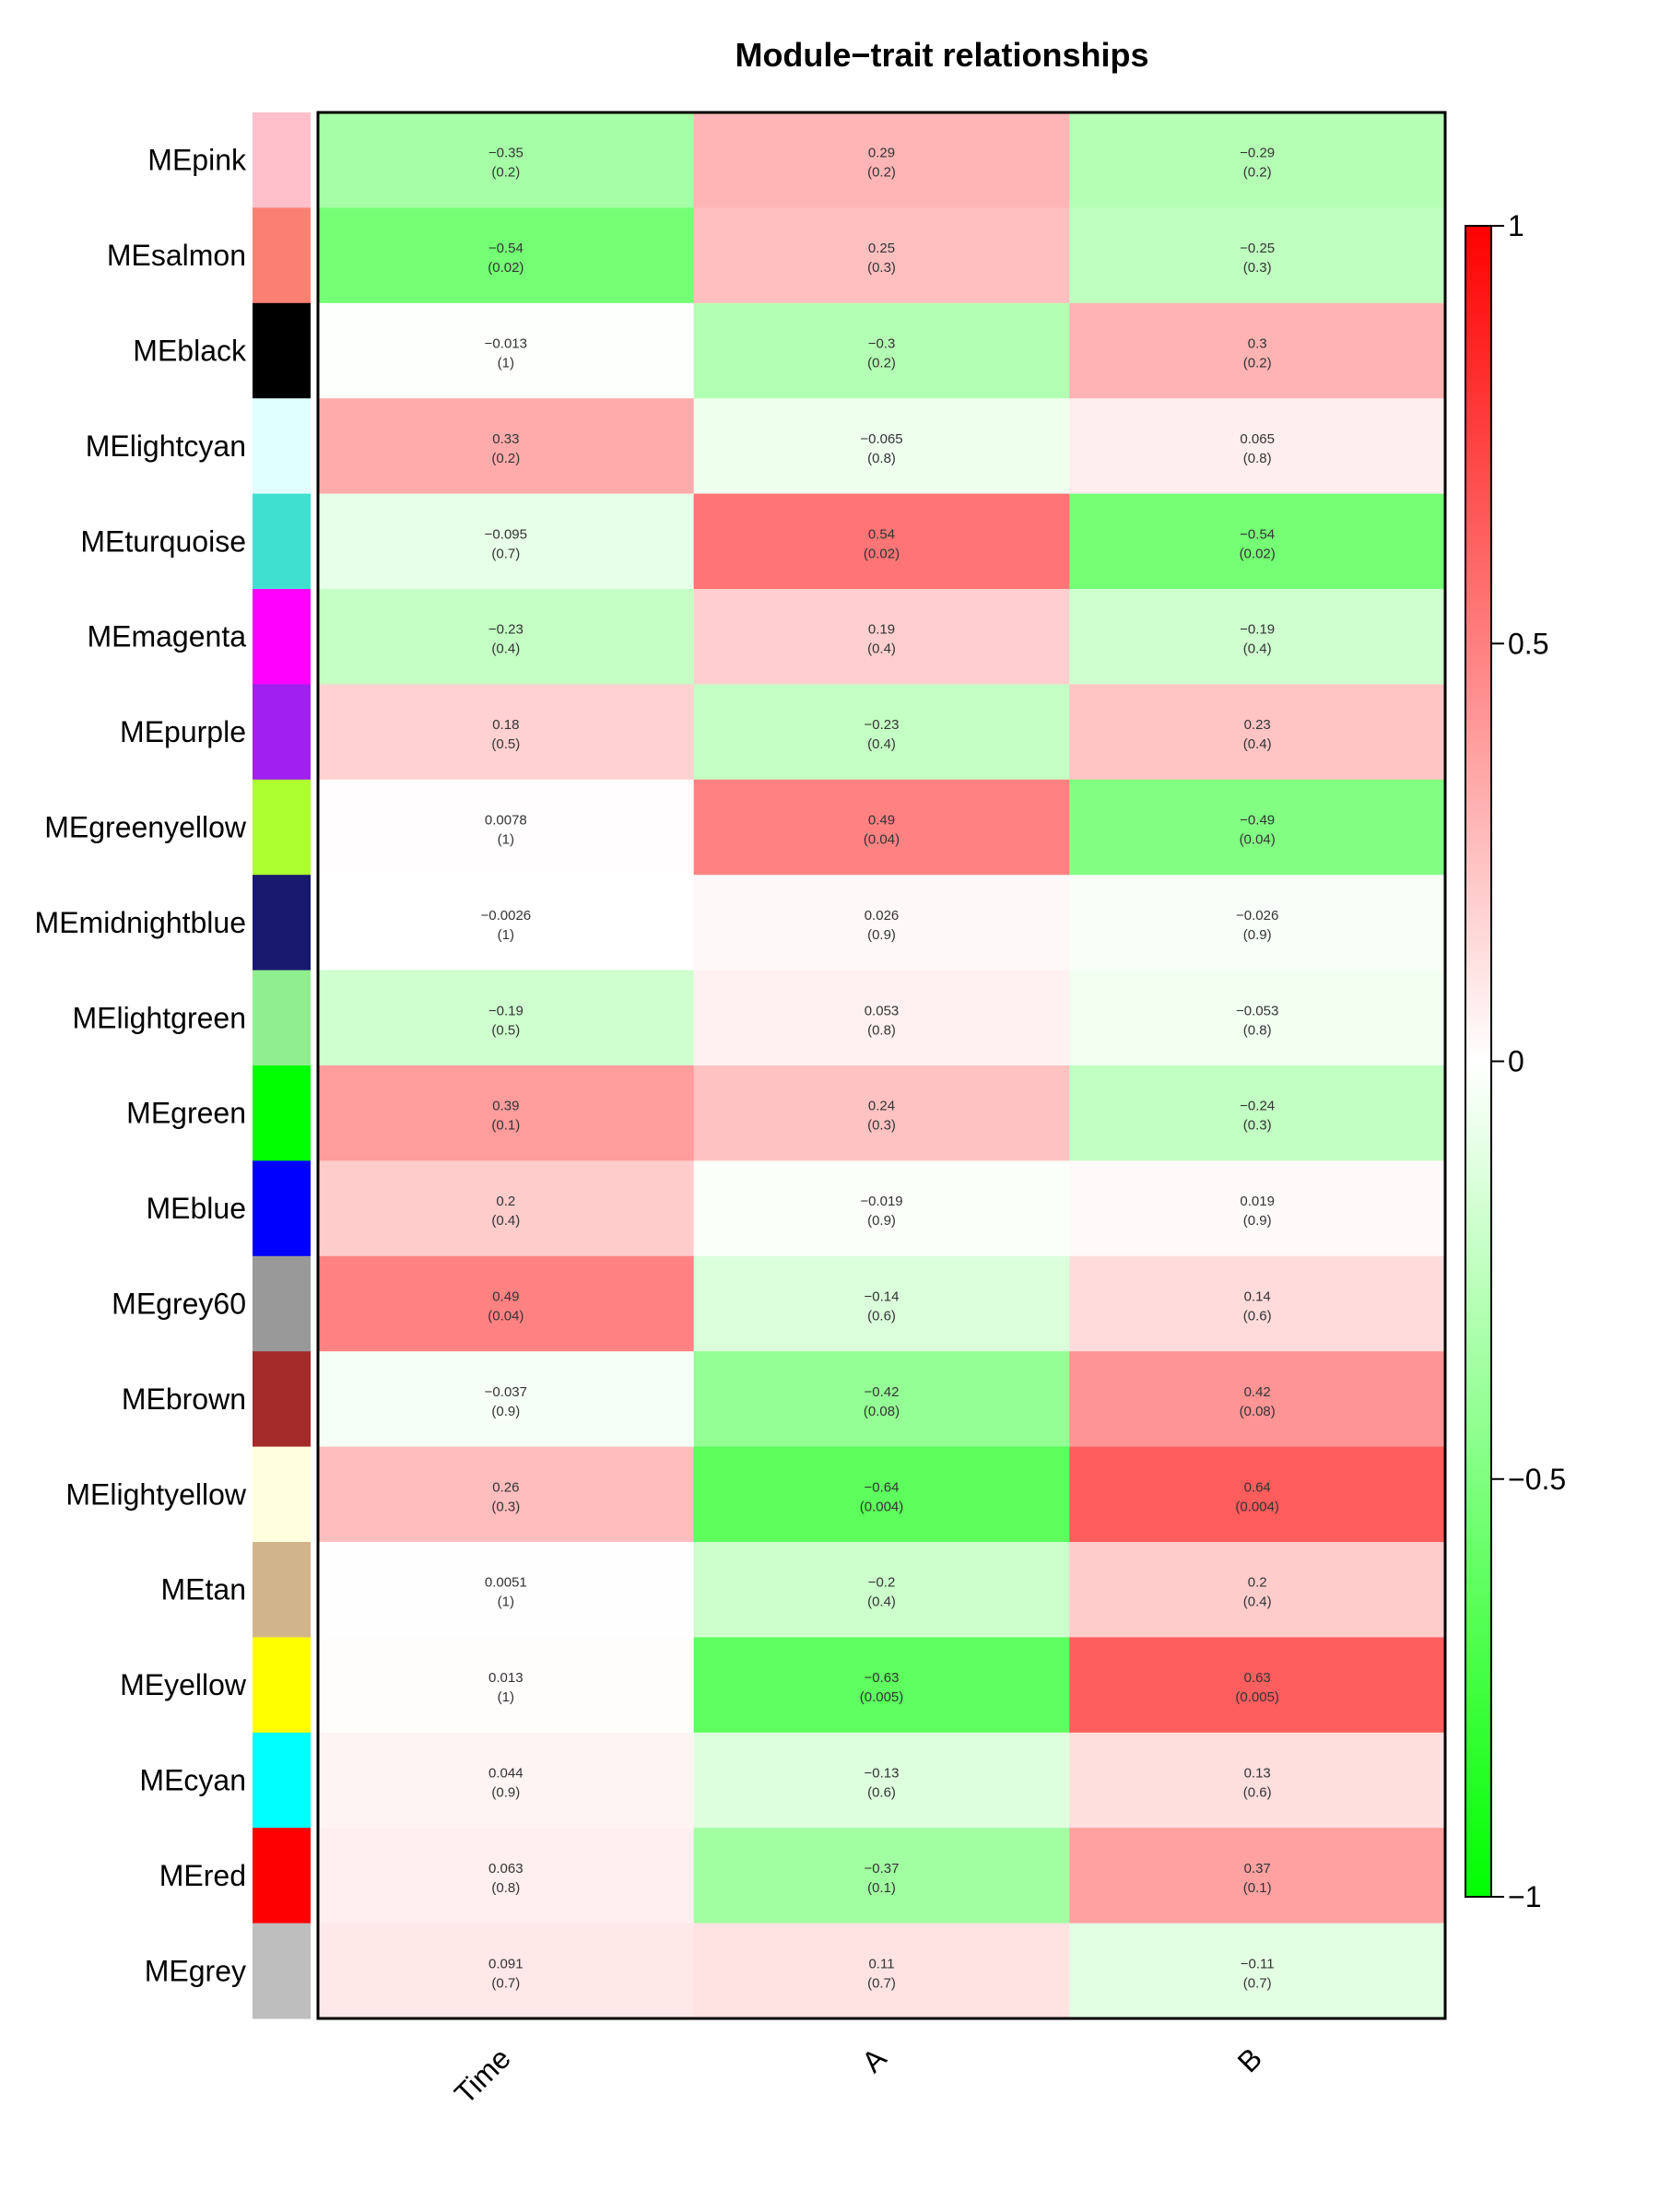 Image resolution: width=1659 pixels, height=2212 pixels. What do you see at coordinates (505, 1297) in the screenshot?
I see `cell-value: 0.49` at bounding box center [505, 1297].